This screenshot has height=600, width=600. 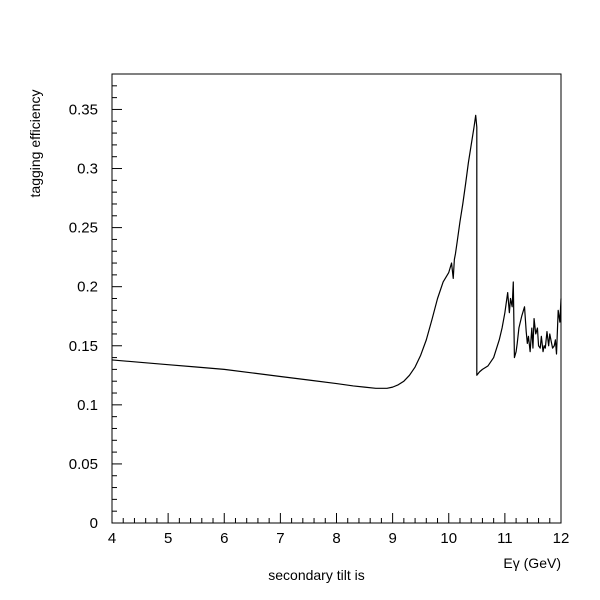 What do you see at coordinates (83, 109) in the screenshot?
I see `y-tick-label: 0.35` at bounding box center [83, 109].